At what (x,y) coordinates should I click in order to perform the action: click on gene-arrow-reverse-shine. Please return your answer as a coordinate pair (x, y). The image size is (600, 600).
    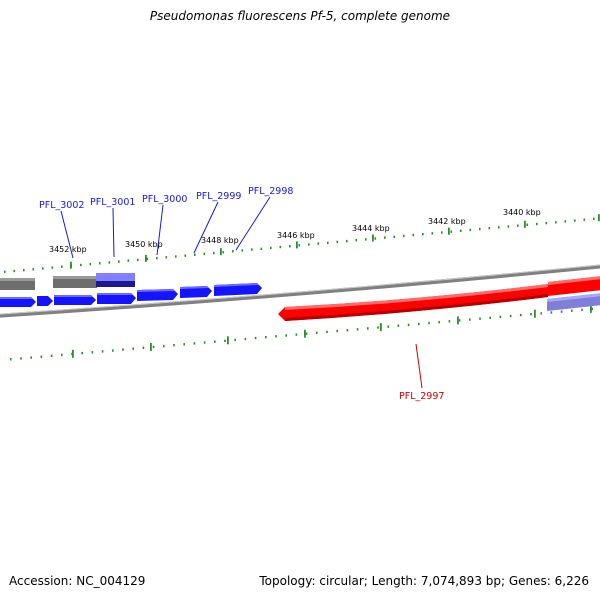
    Looking at the image, I should click on (574, 280).